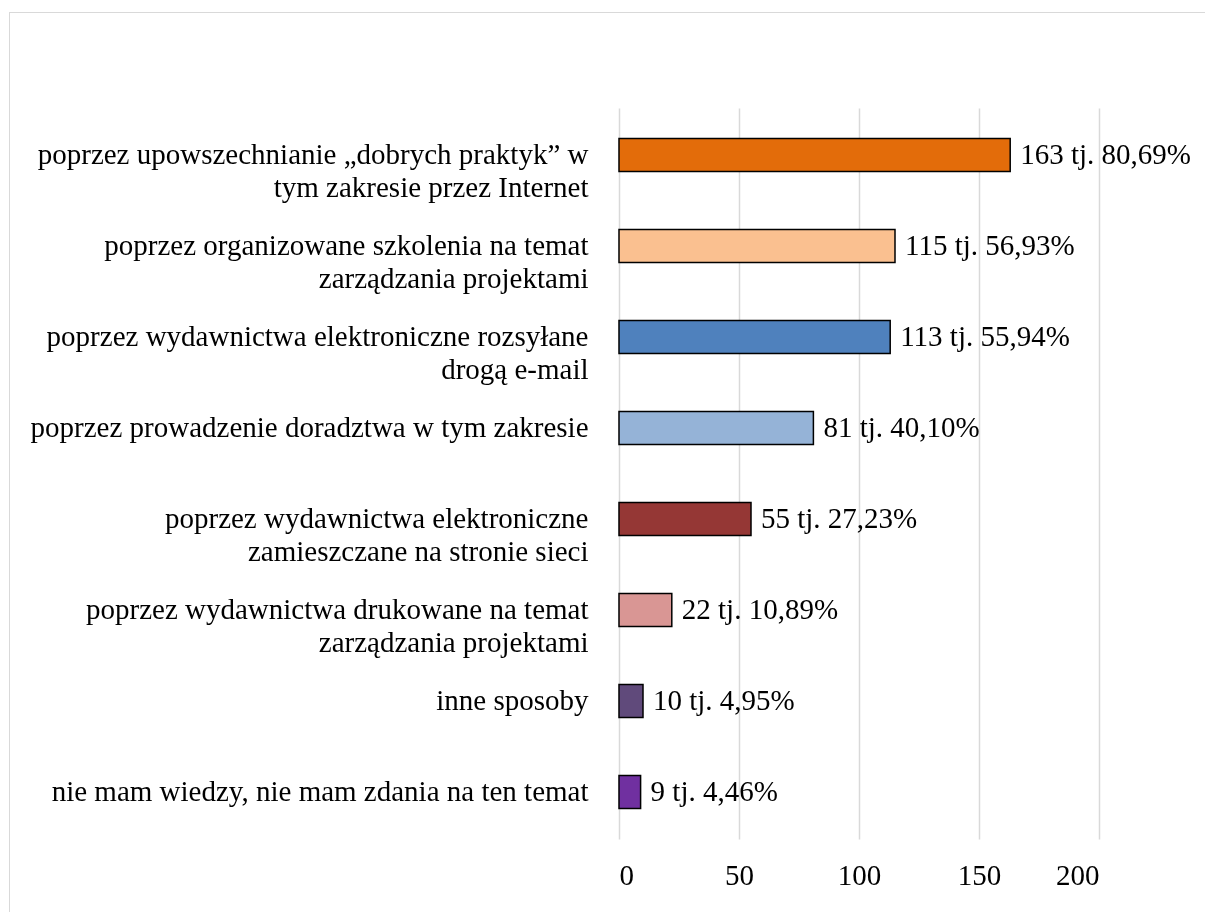 The height and width of the screenshot is (912, 1205). Describe the element at coordinates (739, 874) in the screenshot. I see `x-tick-label: 50` at that location.